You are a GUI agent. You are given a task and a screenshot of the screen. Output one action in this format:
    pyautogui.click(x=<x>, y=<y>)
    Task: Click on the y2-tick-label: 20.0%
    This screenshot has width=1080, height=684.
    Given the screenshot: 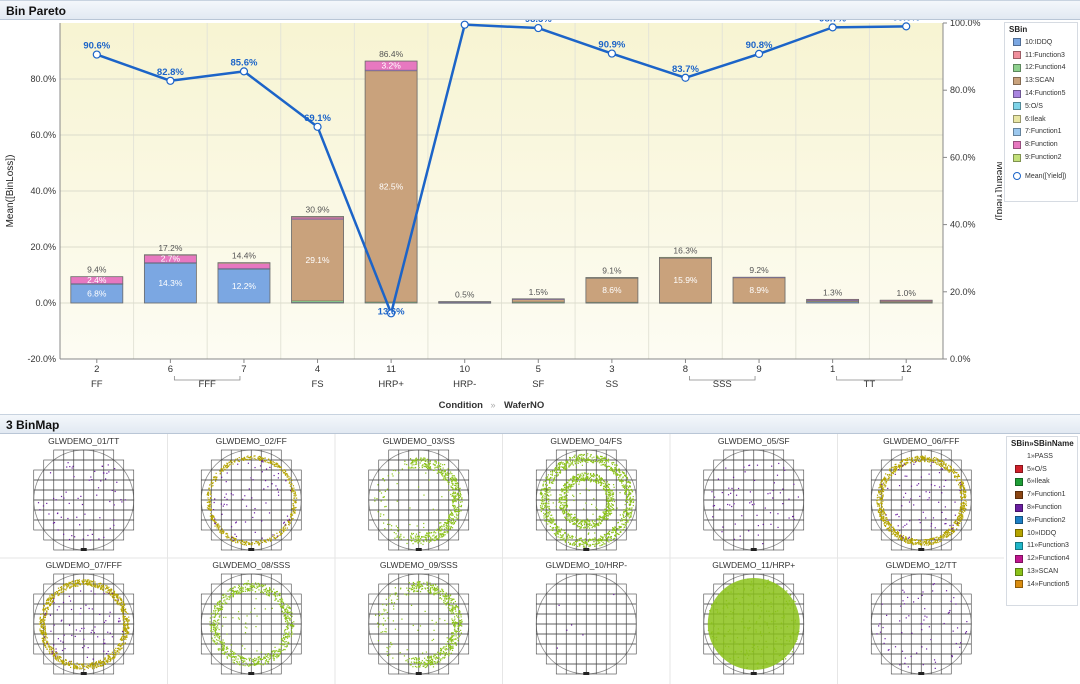 What is the action you would take?
    pyautogui.click(x=963, y=292)
    